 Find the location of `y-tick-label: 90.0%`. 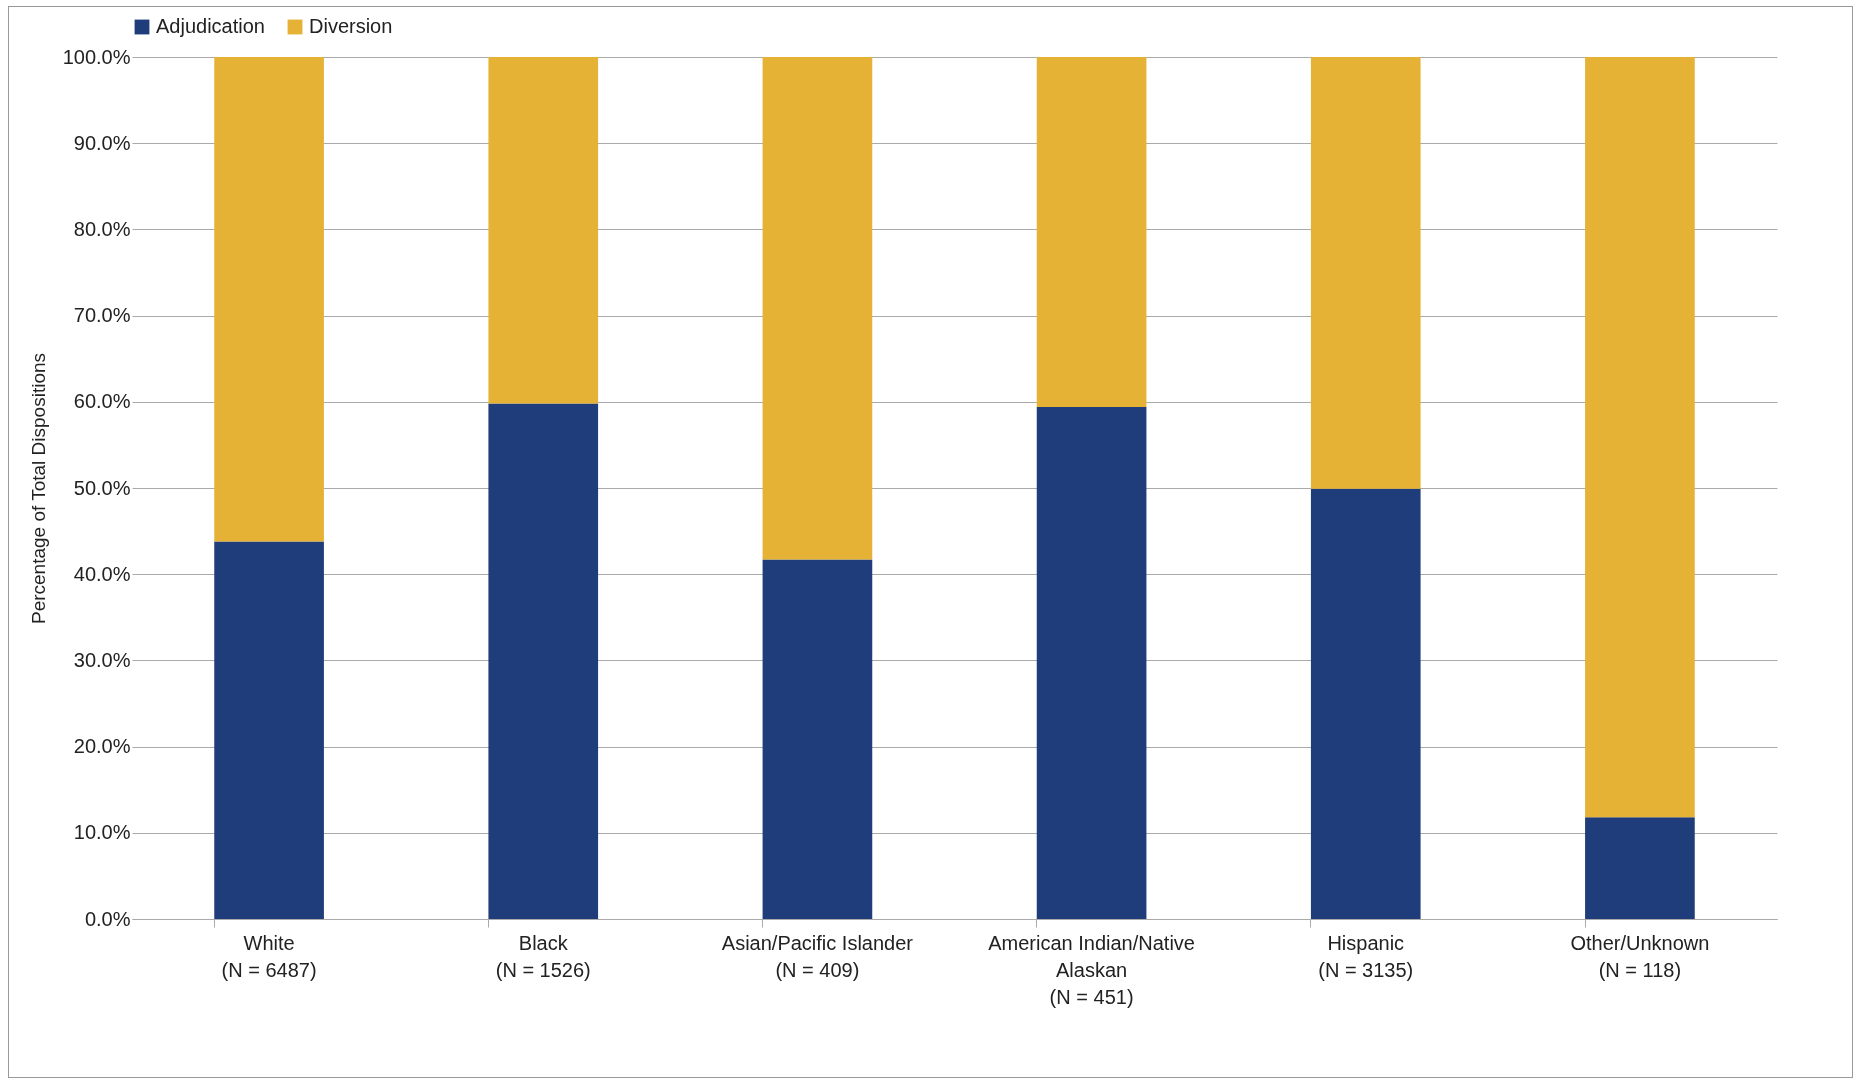

y-tick-label: 90.0% is located at coordinates (102, 142).